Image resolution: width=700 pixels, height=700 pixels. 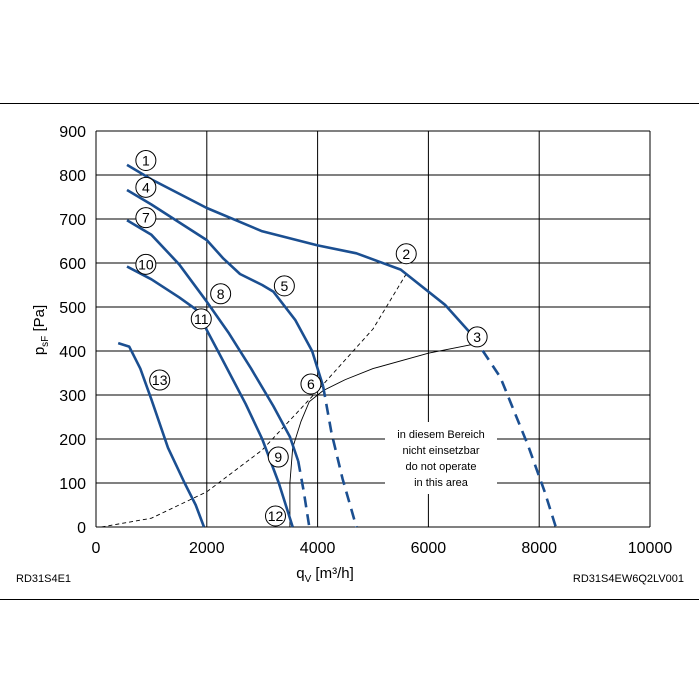 I want to click on y-tick-label: 0, so click(x=81, y=528).